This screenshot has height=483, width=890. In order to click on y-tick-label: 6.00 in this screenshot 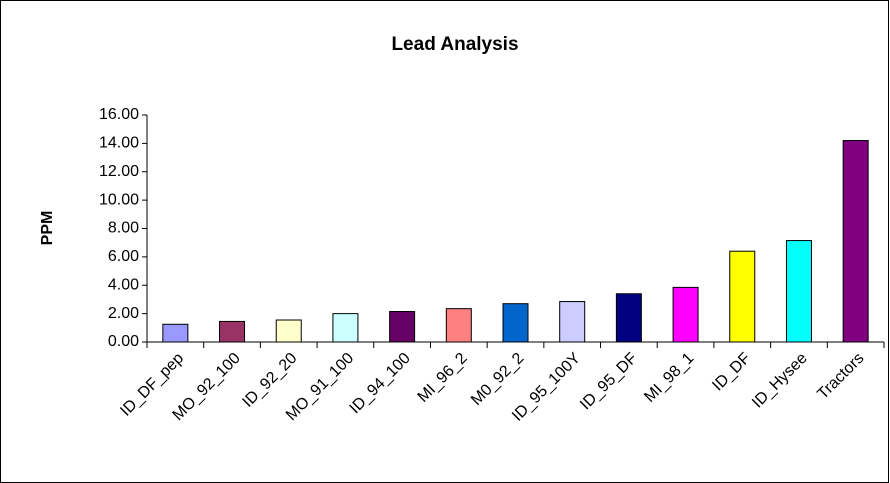, I will do `click(123, 256)`.